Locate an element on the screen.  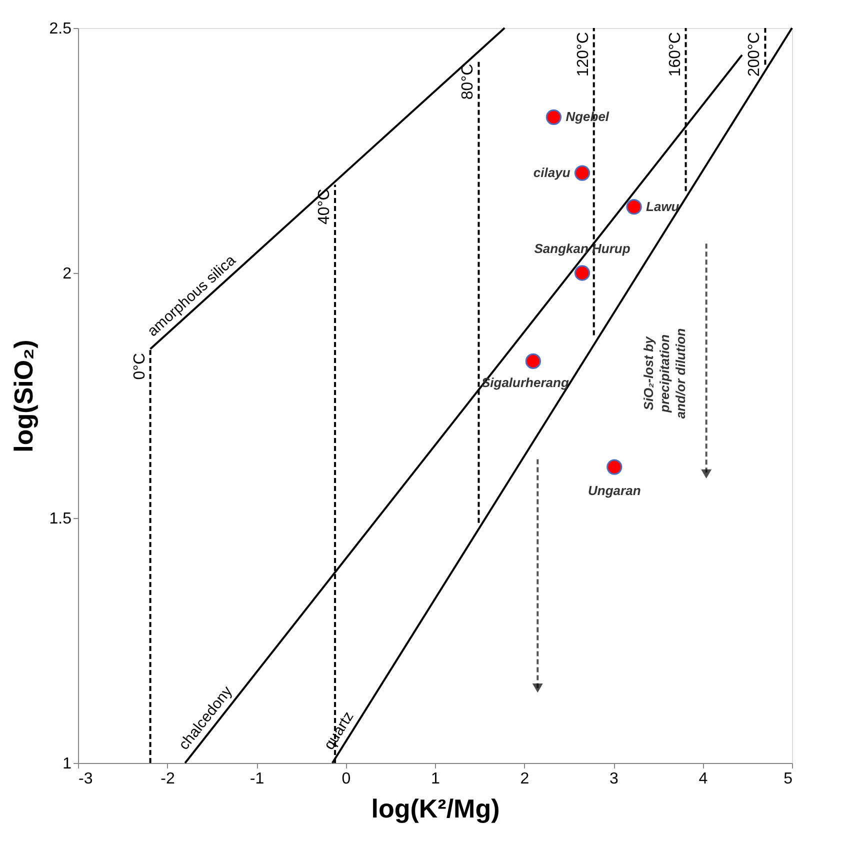
x-tick-label: -1 is located at coordinates (257, 779).